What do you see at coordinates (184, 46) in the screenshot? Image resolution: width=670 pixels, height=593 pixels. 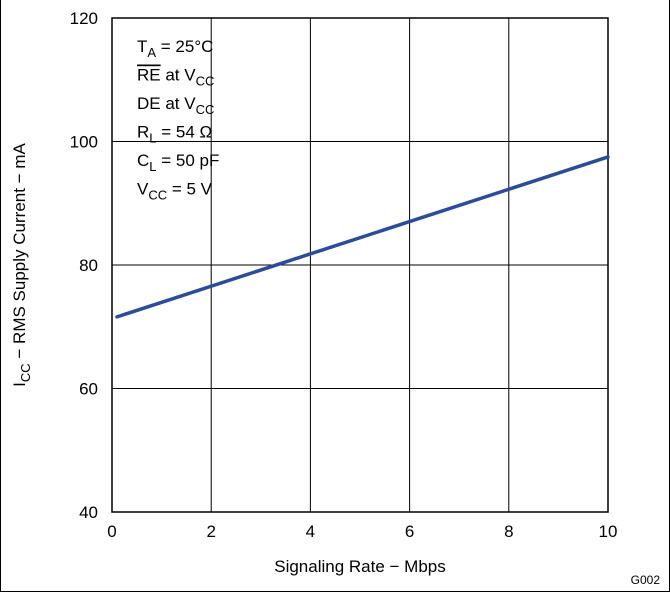 I see `condition-rest: = 25°C` at bounding box center [184, 46].